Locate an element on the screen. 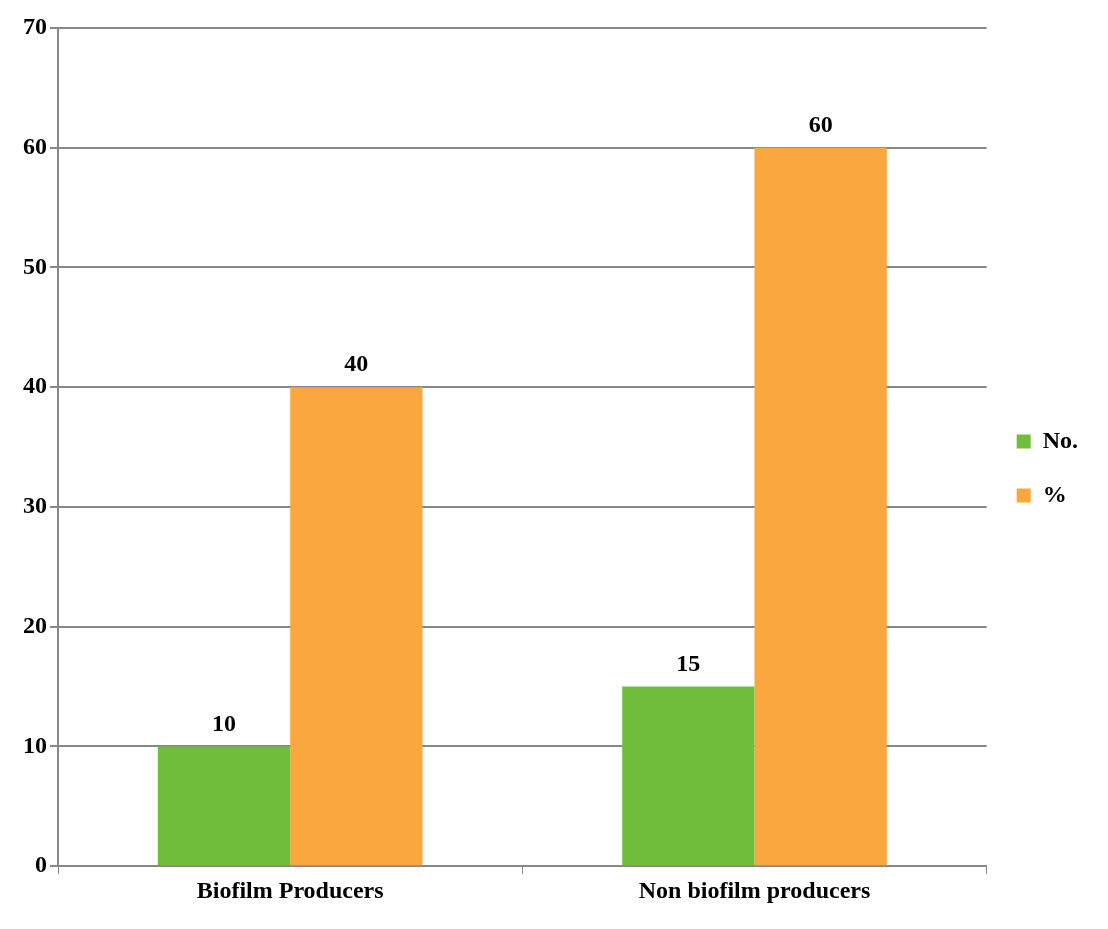 The image size is (1108, 929). data-label: 15 is located at coordinates (688, 662).